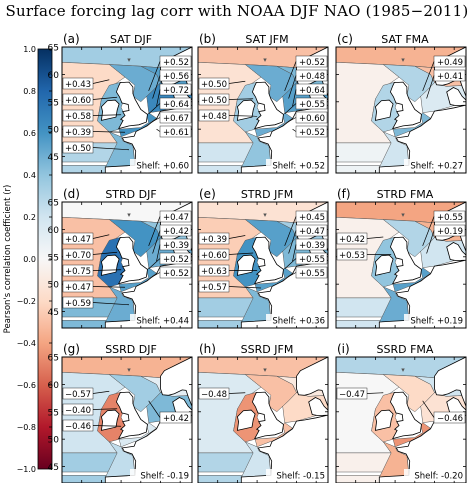  Describe the element at coordinates (78, 85) in the screenshot. I see `value-label: +0.43` at that location.